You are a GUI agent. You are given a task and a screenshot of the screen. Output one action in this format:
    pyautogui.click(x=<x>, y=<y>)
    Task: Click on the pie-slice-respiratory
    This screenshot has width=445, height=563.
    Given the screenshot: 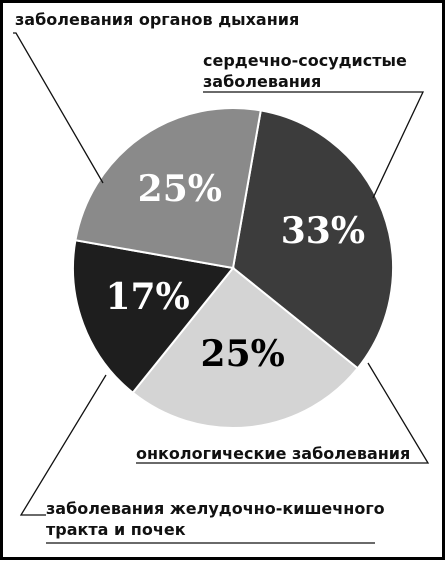 What is the action you would take?
    pyautogui.click(x=168, y=188)
    